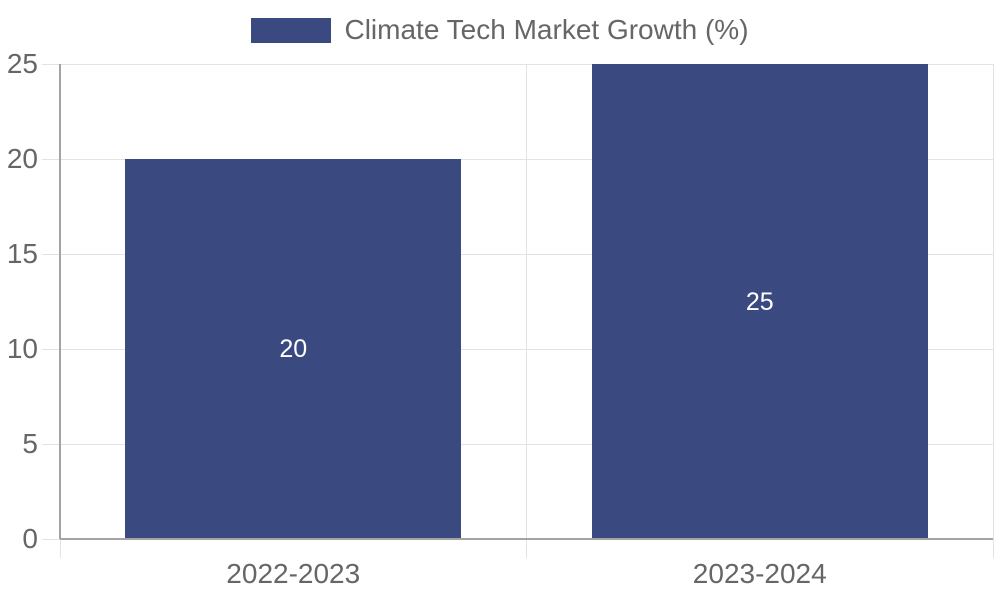 The height and width of the screenshot is (600, 1000). I want to click on legend-swatch, so click(291, 30).